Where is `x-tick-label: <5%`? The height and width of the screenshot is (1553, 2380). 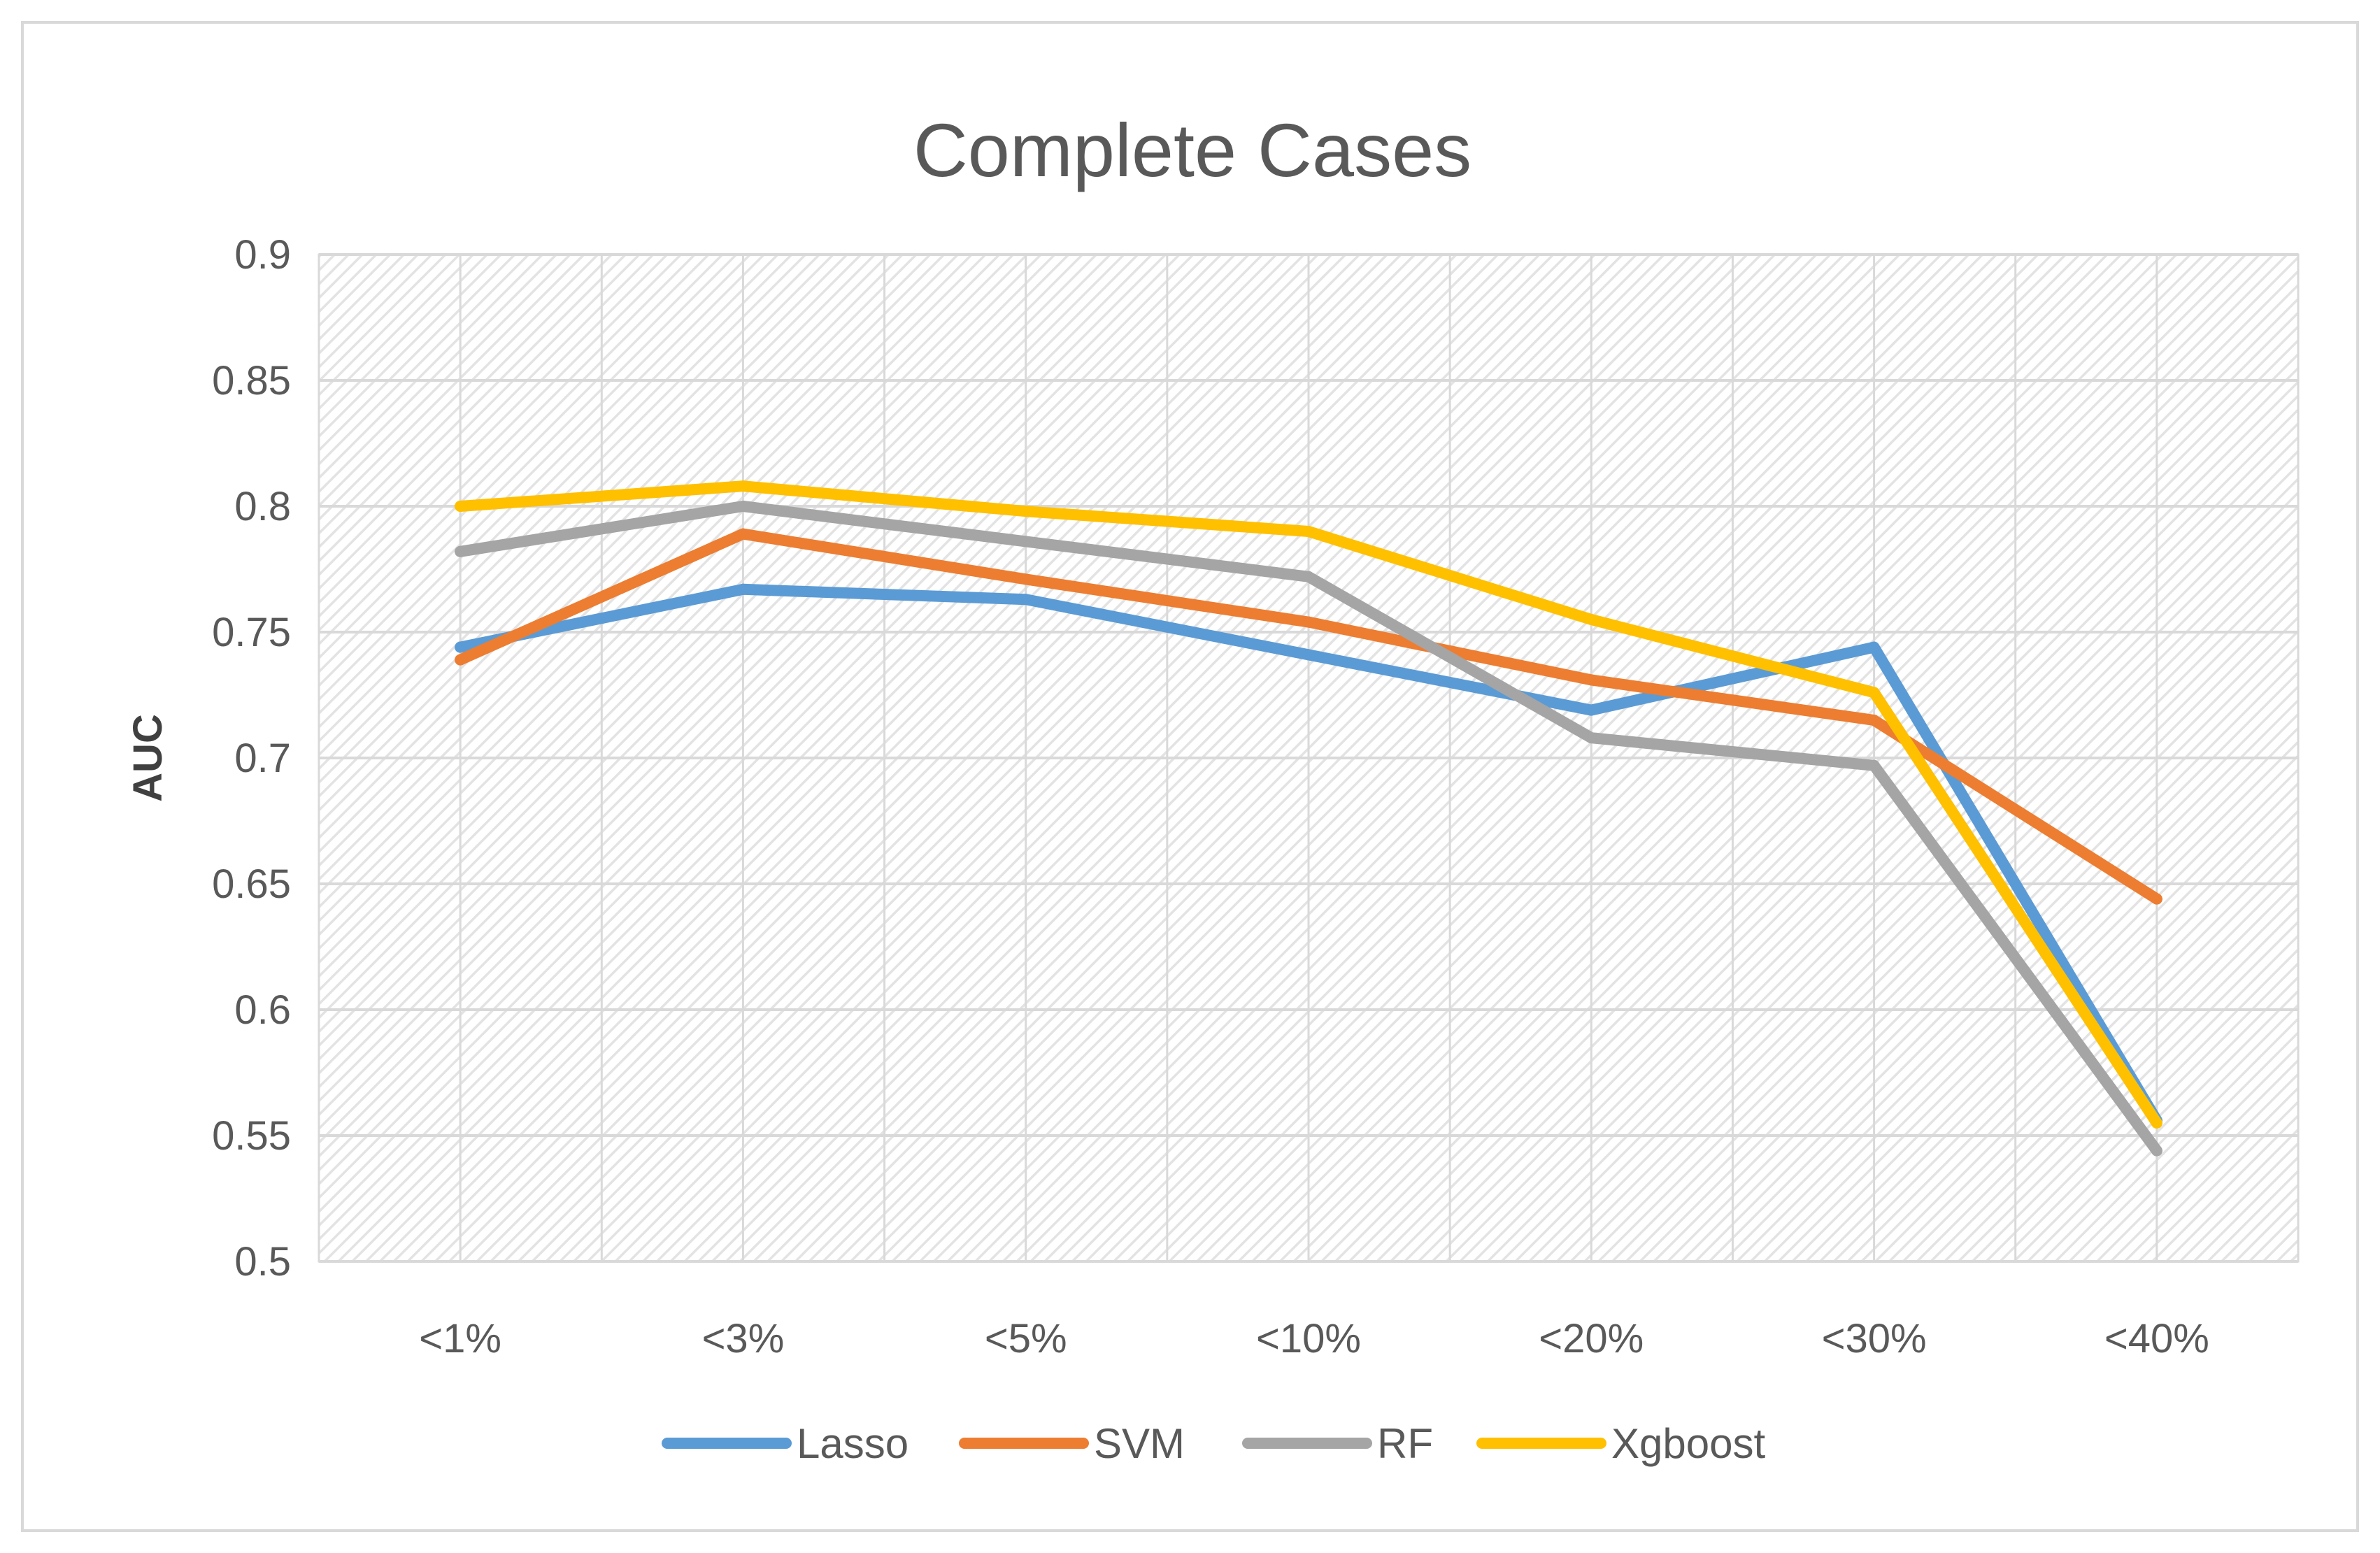 x-tick-label: <5% is located at coordinates (1026, 1338).